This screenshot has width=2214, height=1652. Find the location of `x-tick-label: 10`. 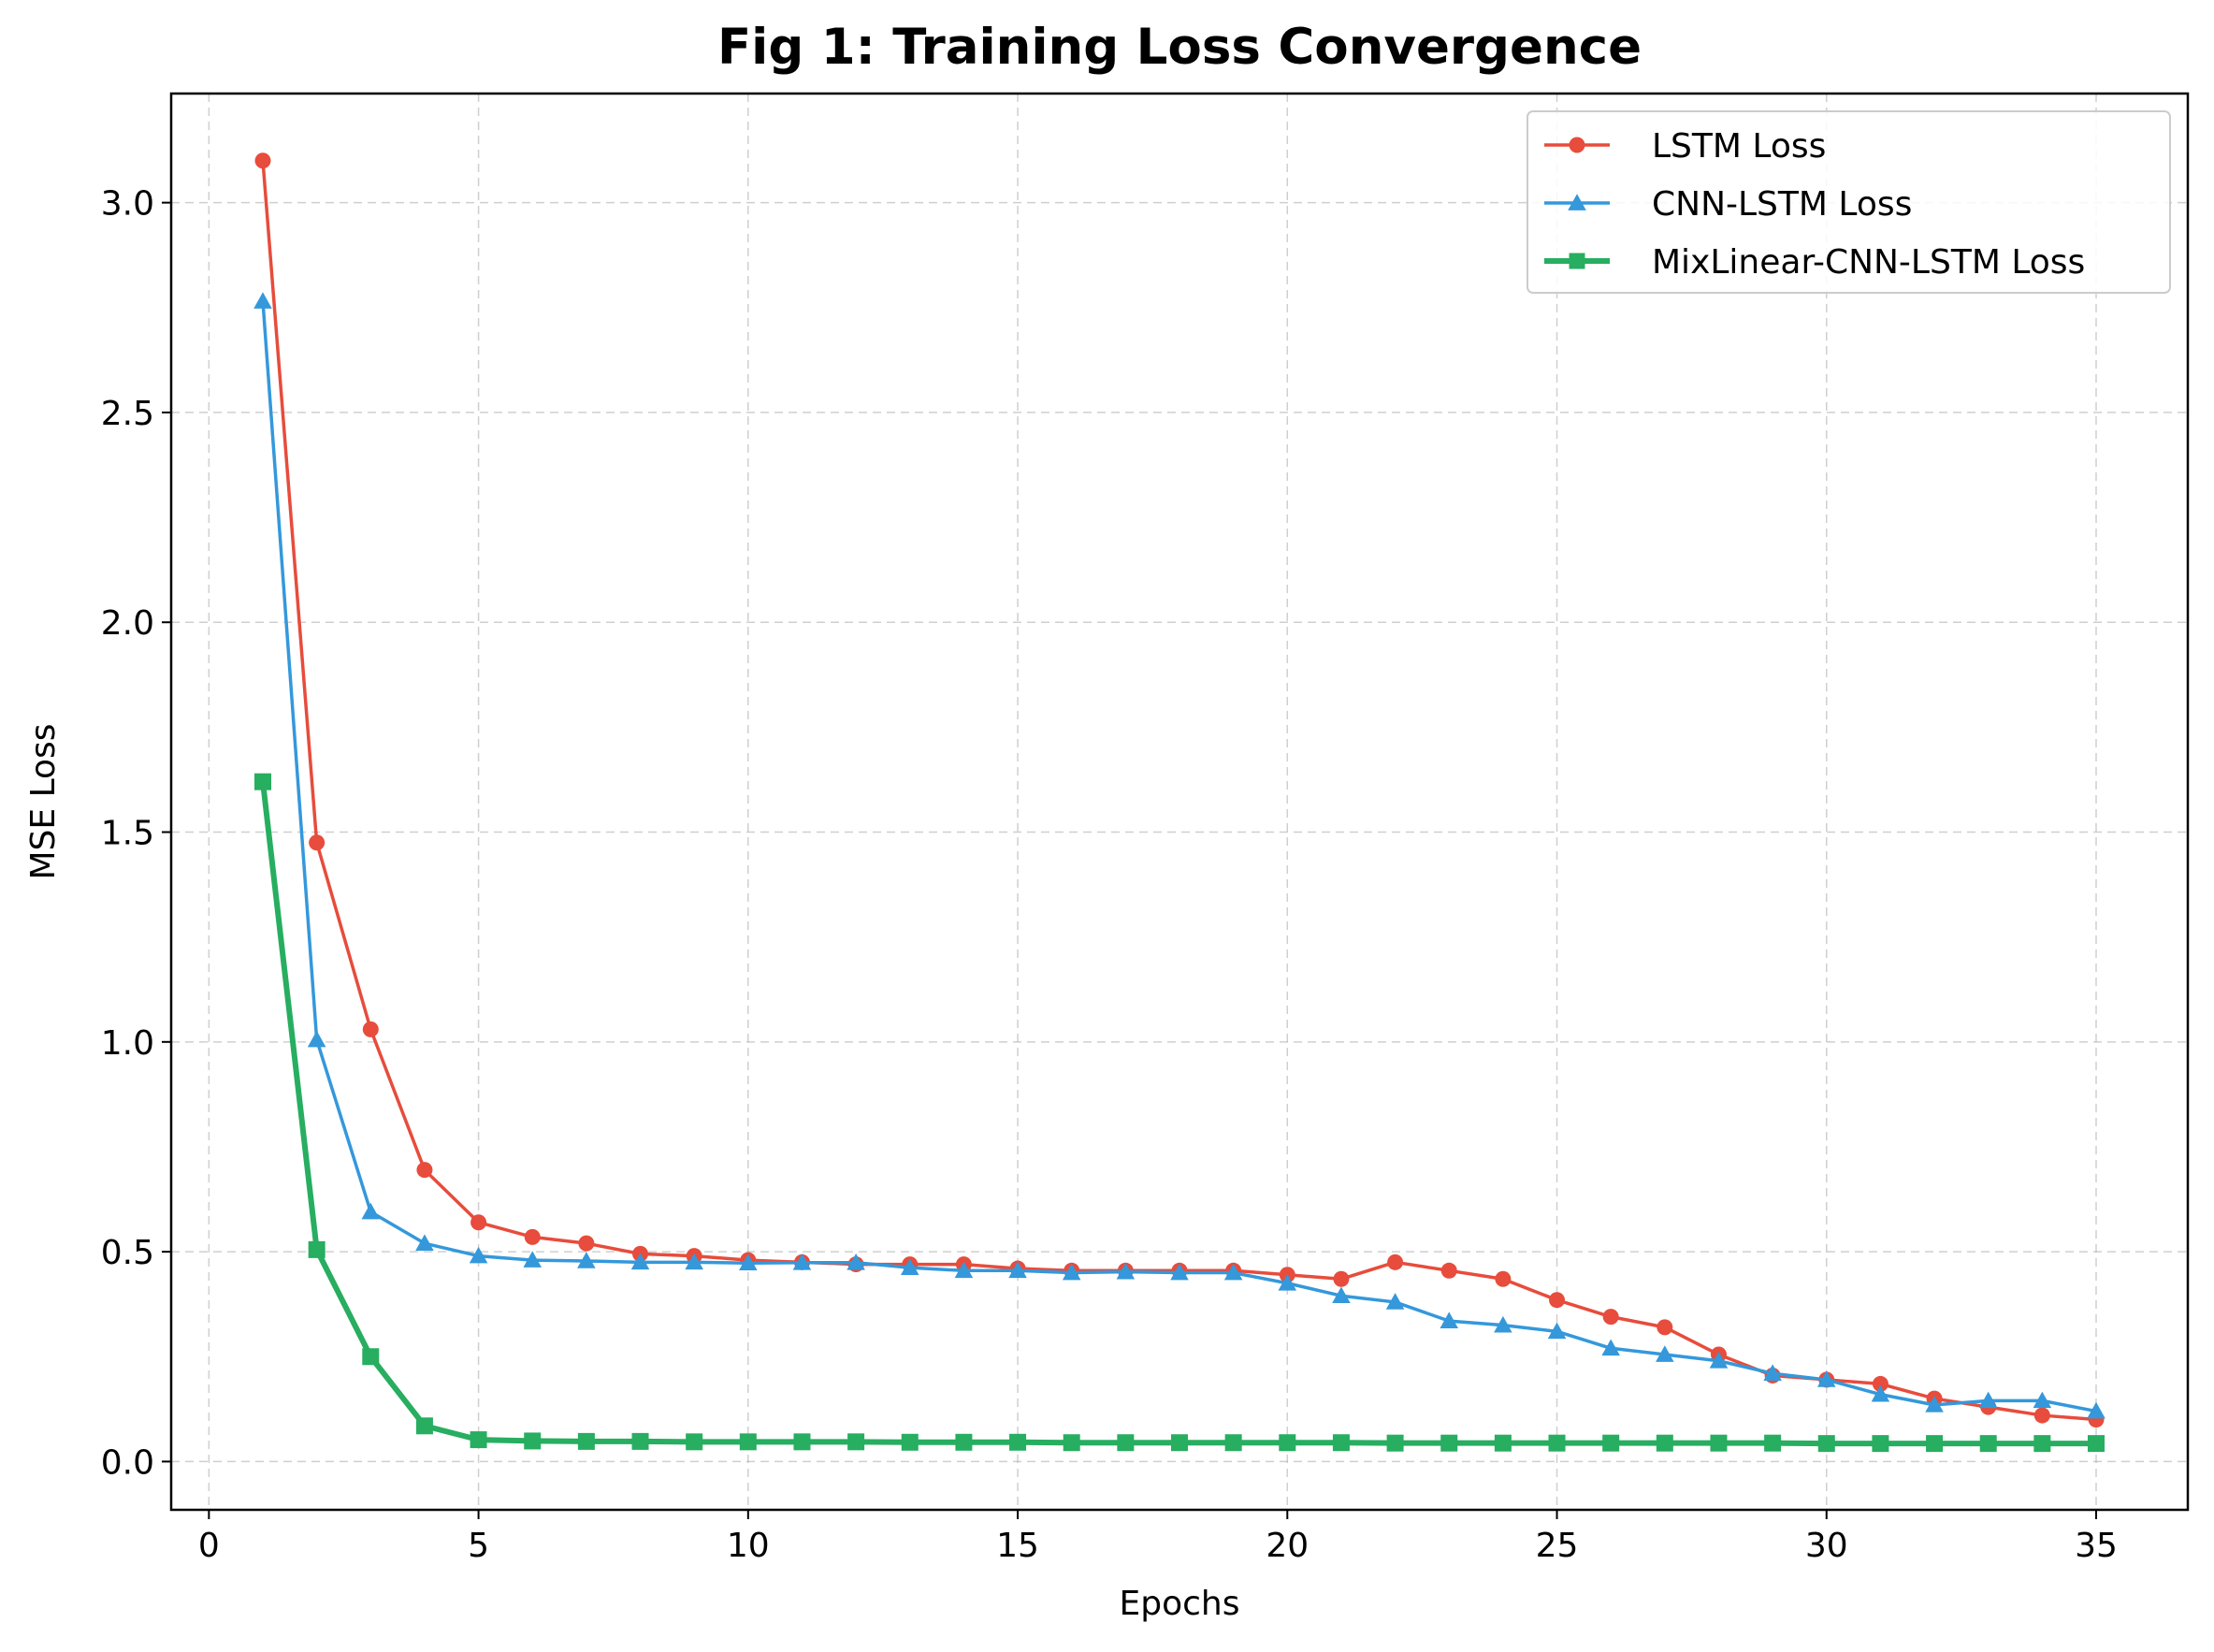

x-tick-label: 10 is located at coordinates (748, 1546).